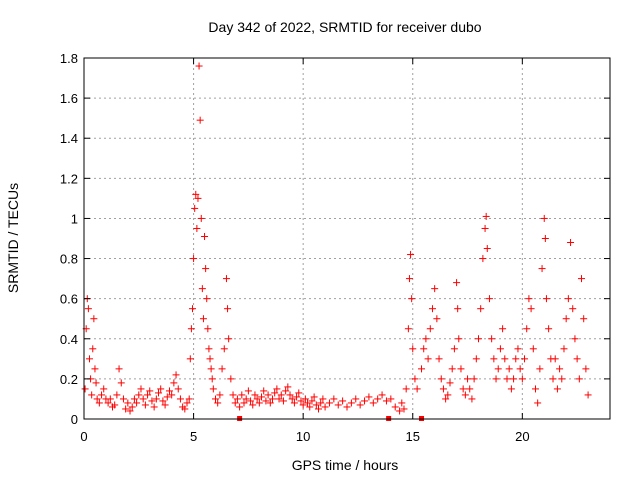 The image size is (640, 480). I want to click on x-axis-label: GPS time / hours, so click(345, 465).